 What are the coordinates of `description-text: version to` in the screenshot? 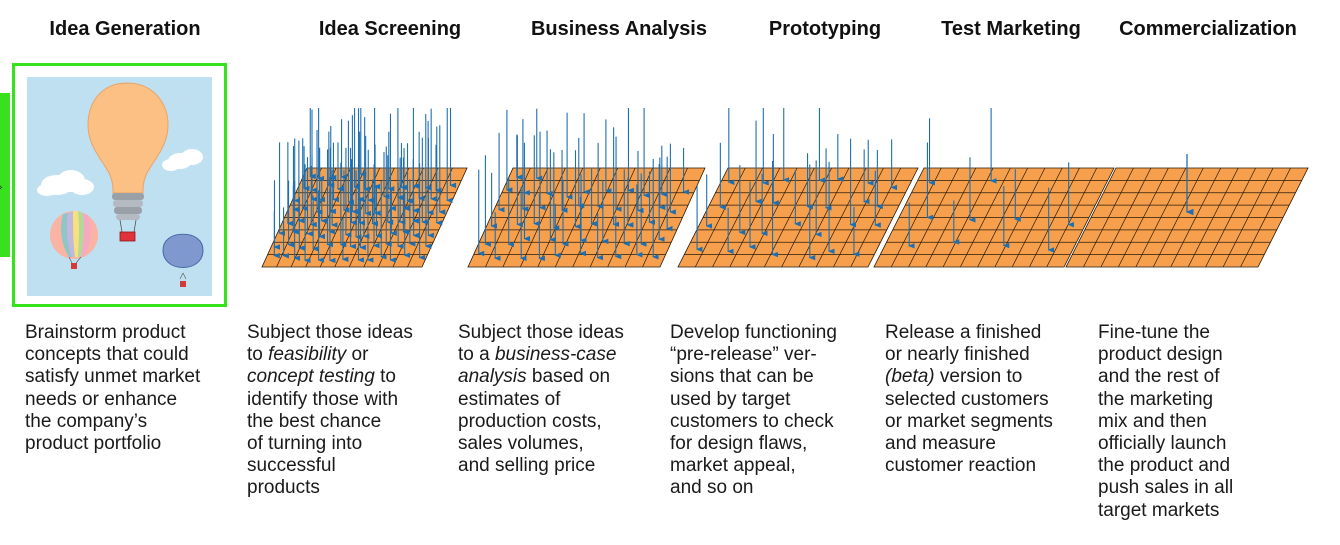 It's located at (978, 377).